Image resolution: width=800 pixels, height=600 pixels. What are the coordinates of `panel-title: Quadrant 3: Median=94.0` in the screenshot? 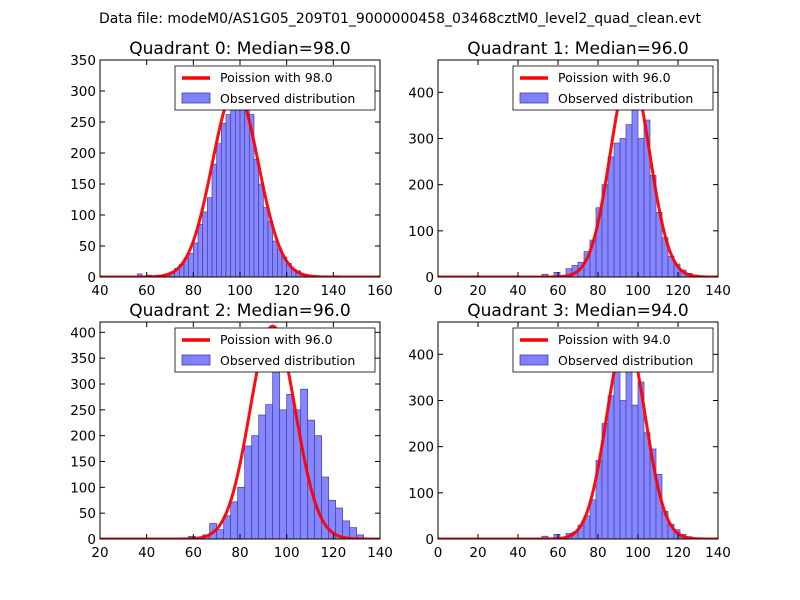 It's located at (578, 311).